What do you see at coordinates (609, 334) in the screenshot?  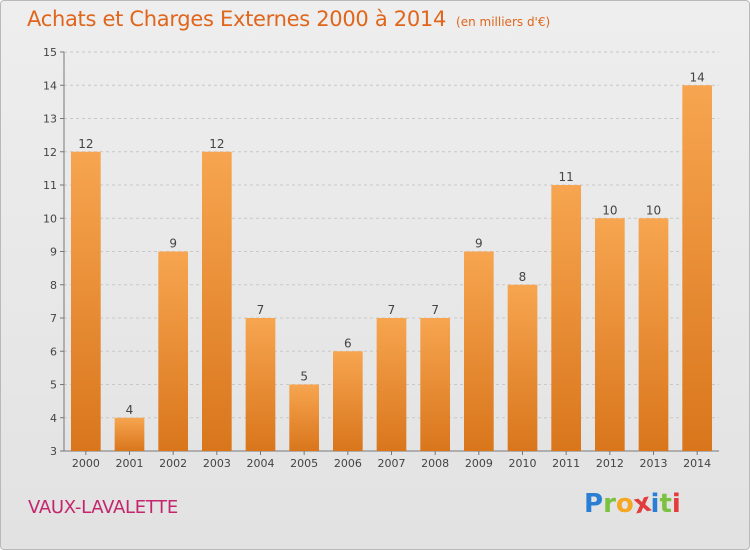 I see `bar-2012` at bounding box center [609, 334].